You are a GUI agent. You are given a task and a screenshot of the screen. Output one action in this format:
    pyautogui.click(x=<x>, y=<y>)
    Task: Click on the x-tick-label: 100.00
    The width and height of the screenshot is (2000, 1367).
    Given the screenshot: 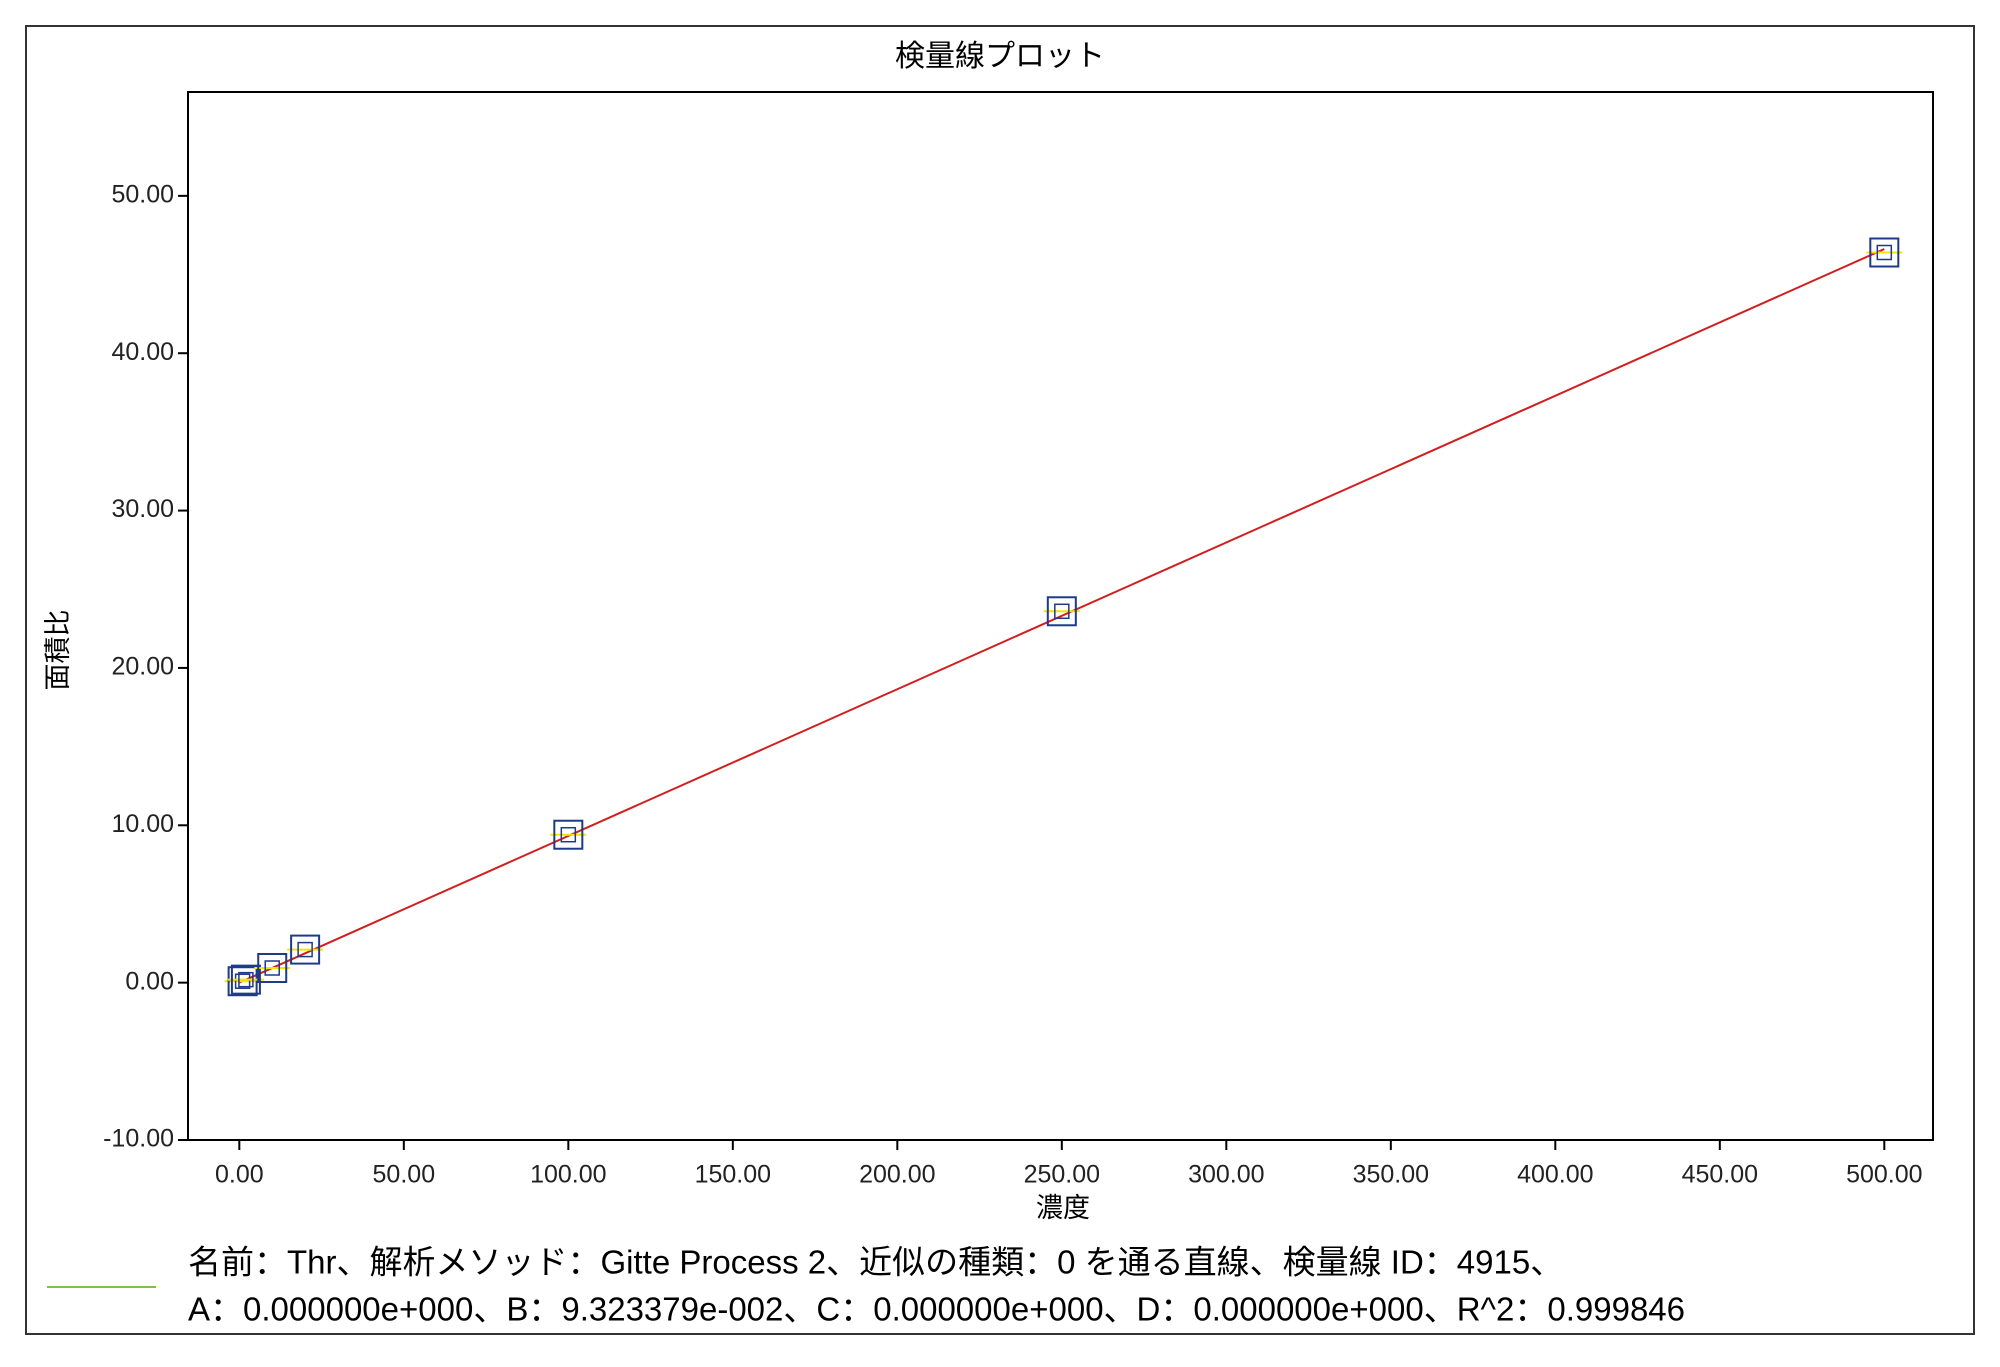 What is the action you would take?
    pyautogui.click(x=568, y=1175)
    